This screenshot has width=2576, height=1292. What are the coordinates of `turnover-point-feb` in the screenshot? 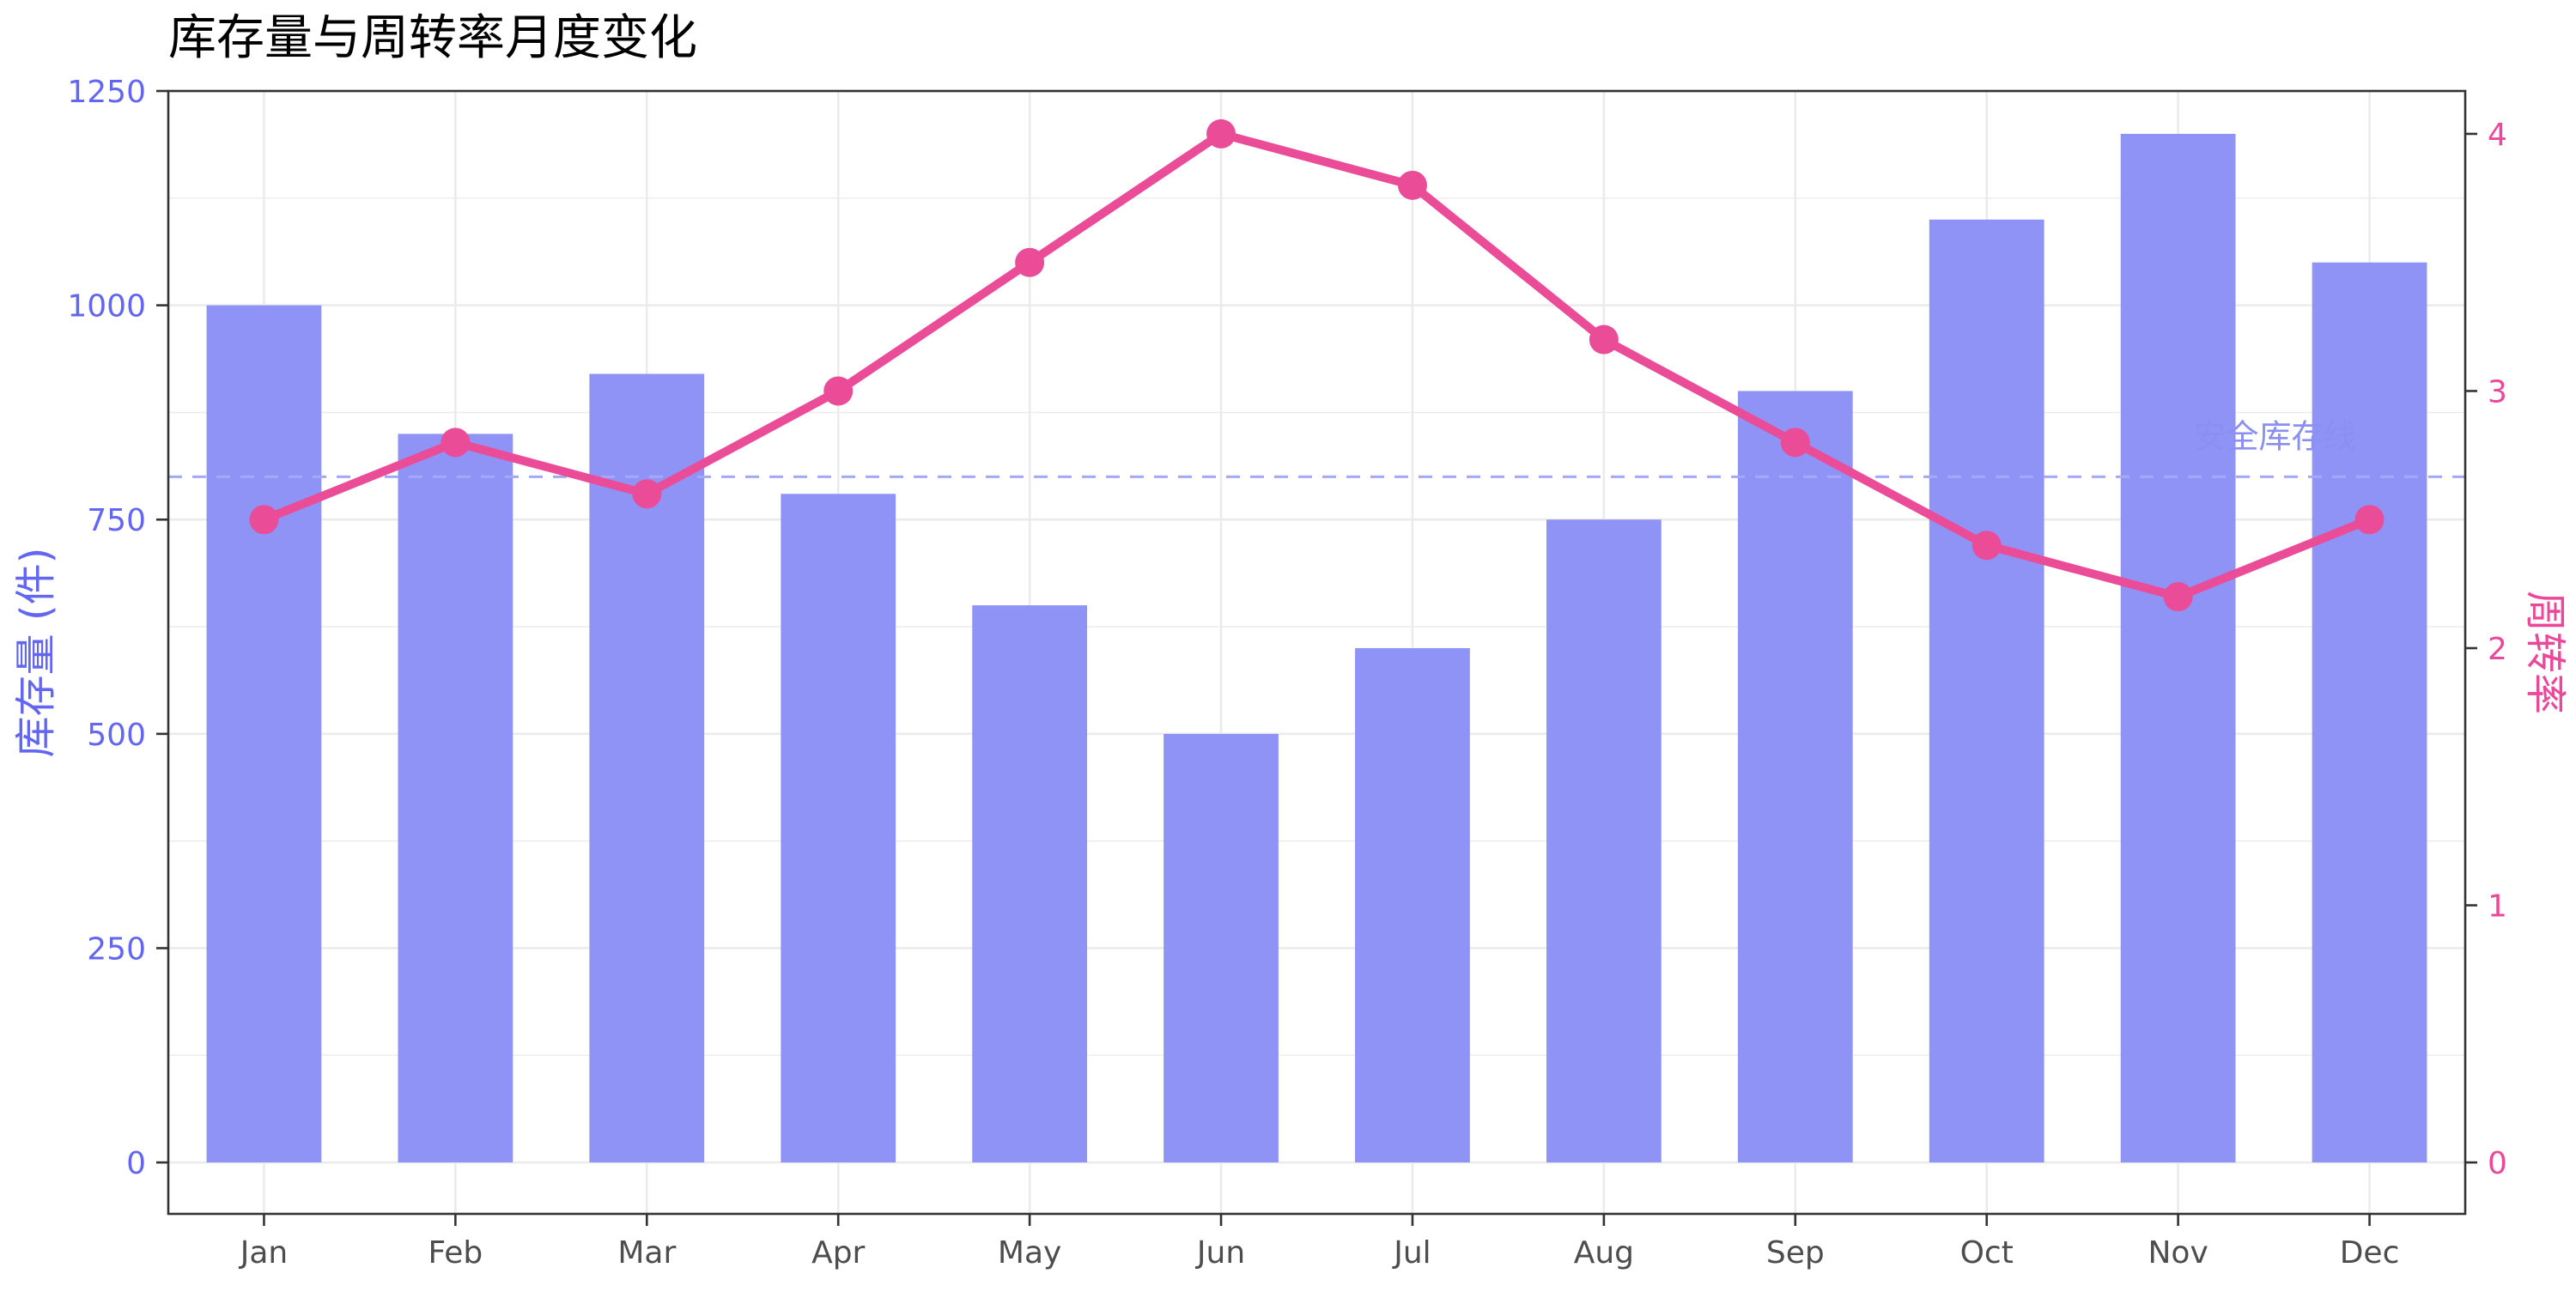 It's located at (455, 443).